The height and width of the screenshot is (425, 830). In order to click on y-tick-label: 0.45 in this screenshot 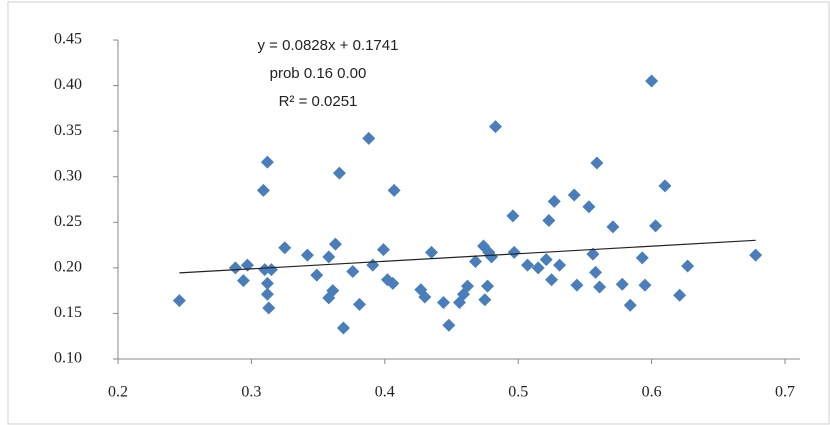, I will do `click(68, 39)`.